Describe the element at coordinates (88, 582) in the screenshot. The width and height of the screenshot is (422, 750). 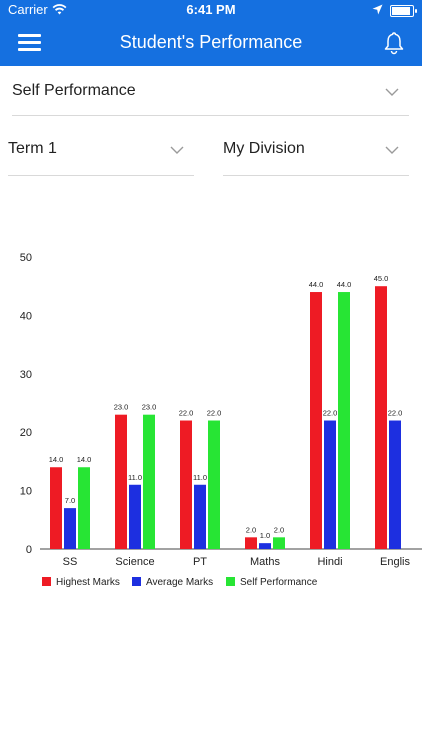
I see `legend-label: Highest Marks` at that location.